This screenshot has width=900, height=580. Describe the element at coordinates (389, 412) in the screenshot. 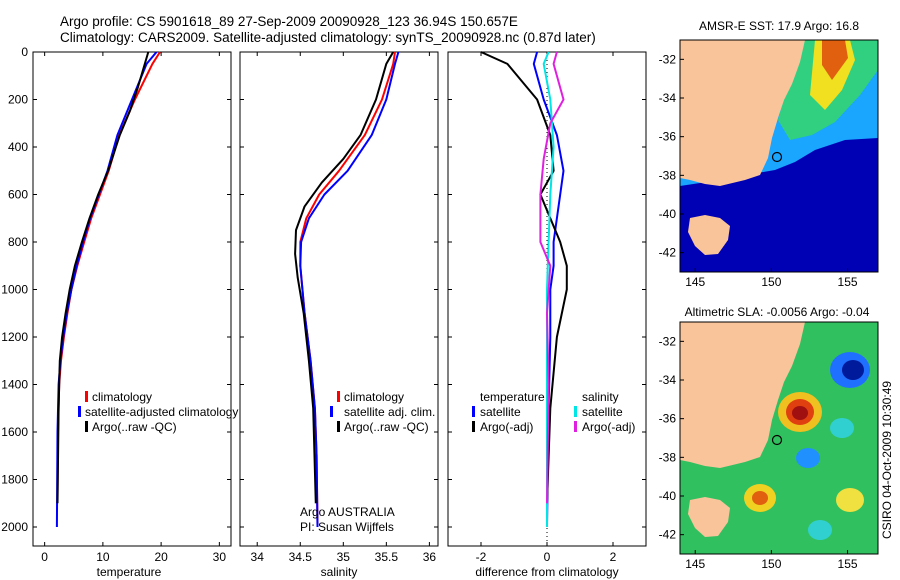

I see `legend-label-satellite-adj: satellite adj. clim.` at that location.